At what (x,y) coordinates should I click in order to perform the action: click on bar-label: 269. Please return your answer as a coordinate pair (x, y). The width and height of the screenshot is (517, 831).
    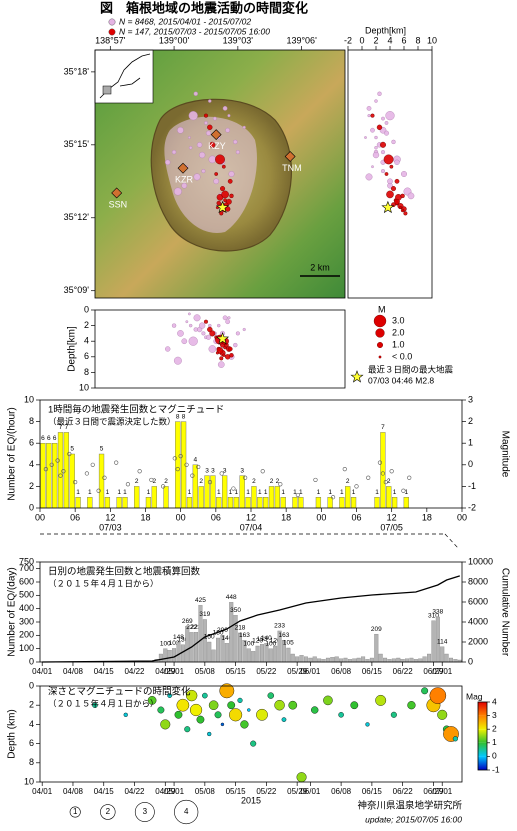
    Looking at the image, I should click on (187, 621).